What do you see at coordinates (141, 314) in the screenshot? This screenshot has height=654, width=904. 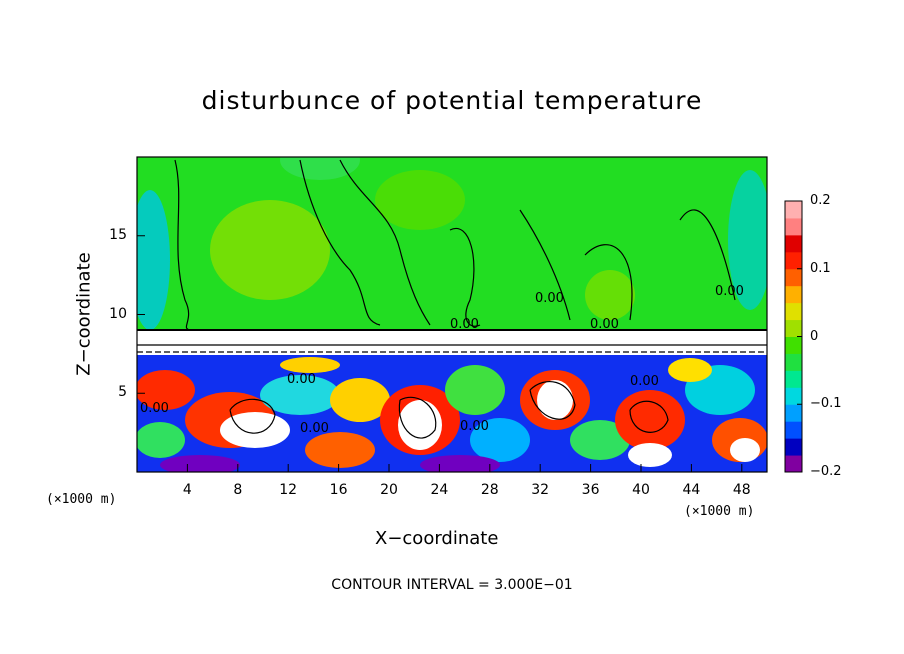 I see `y-tick-marks` at bounding box center [141, 314].